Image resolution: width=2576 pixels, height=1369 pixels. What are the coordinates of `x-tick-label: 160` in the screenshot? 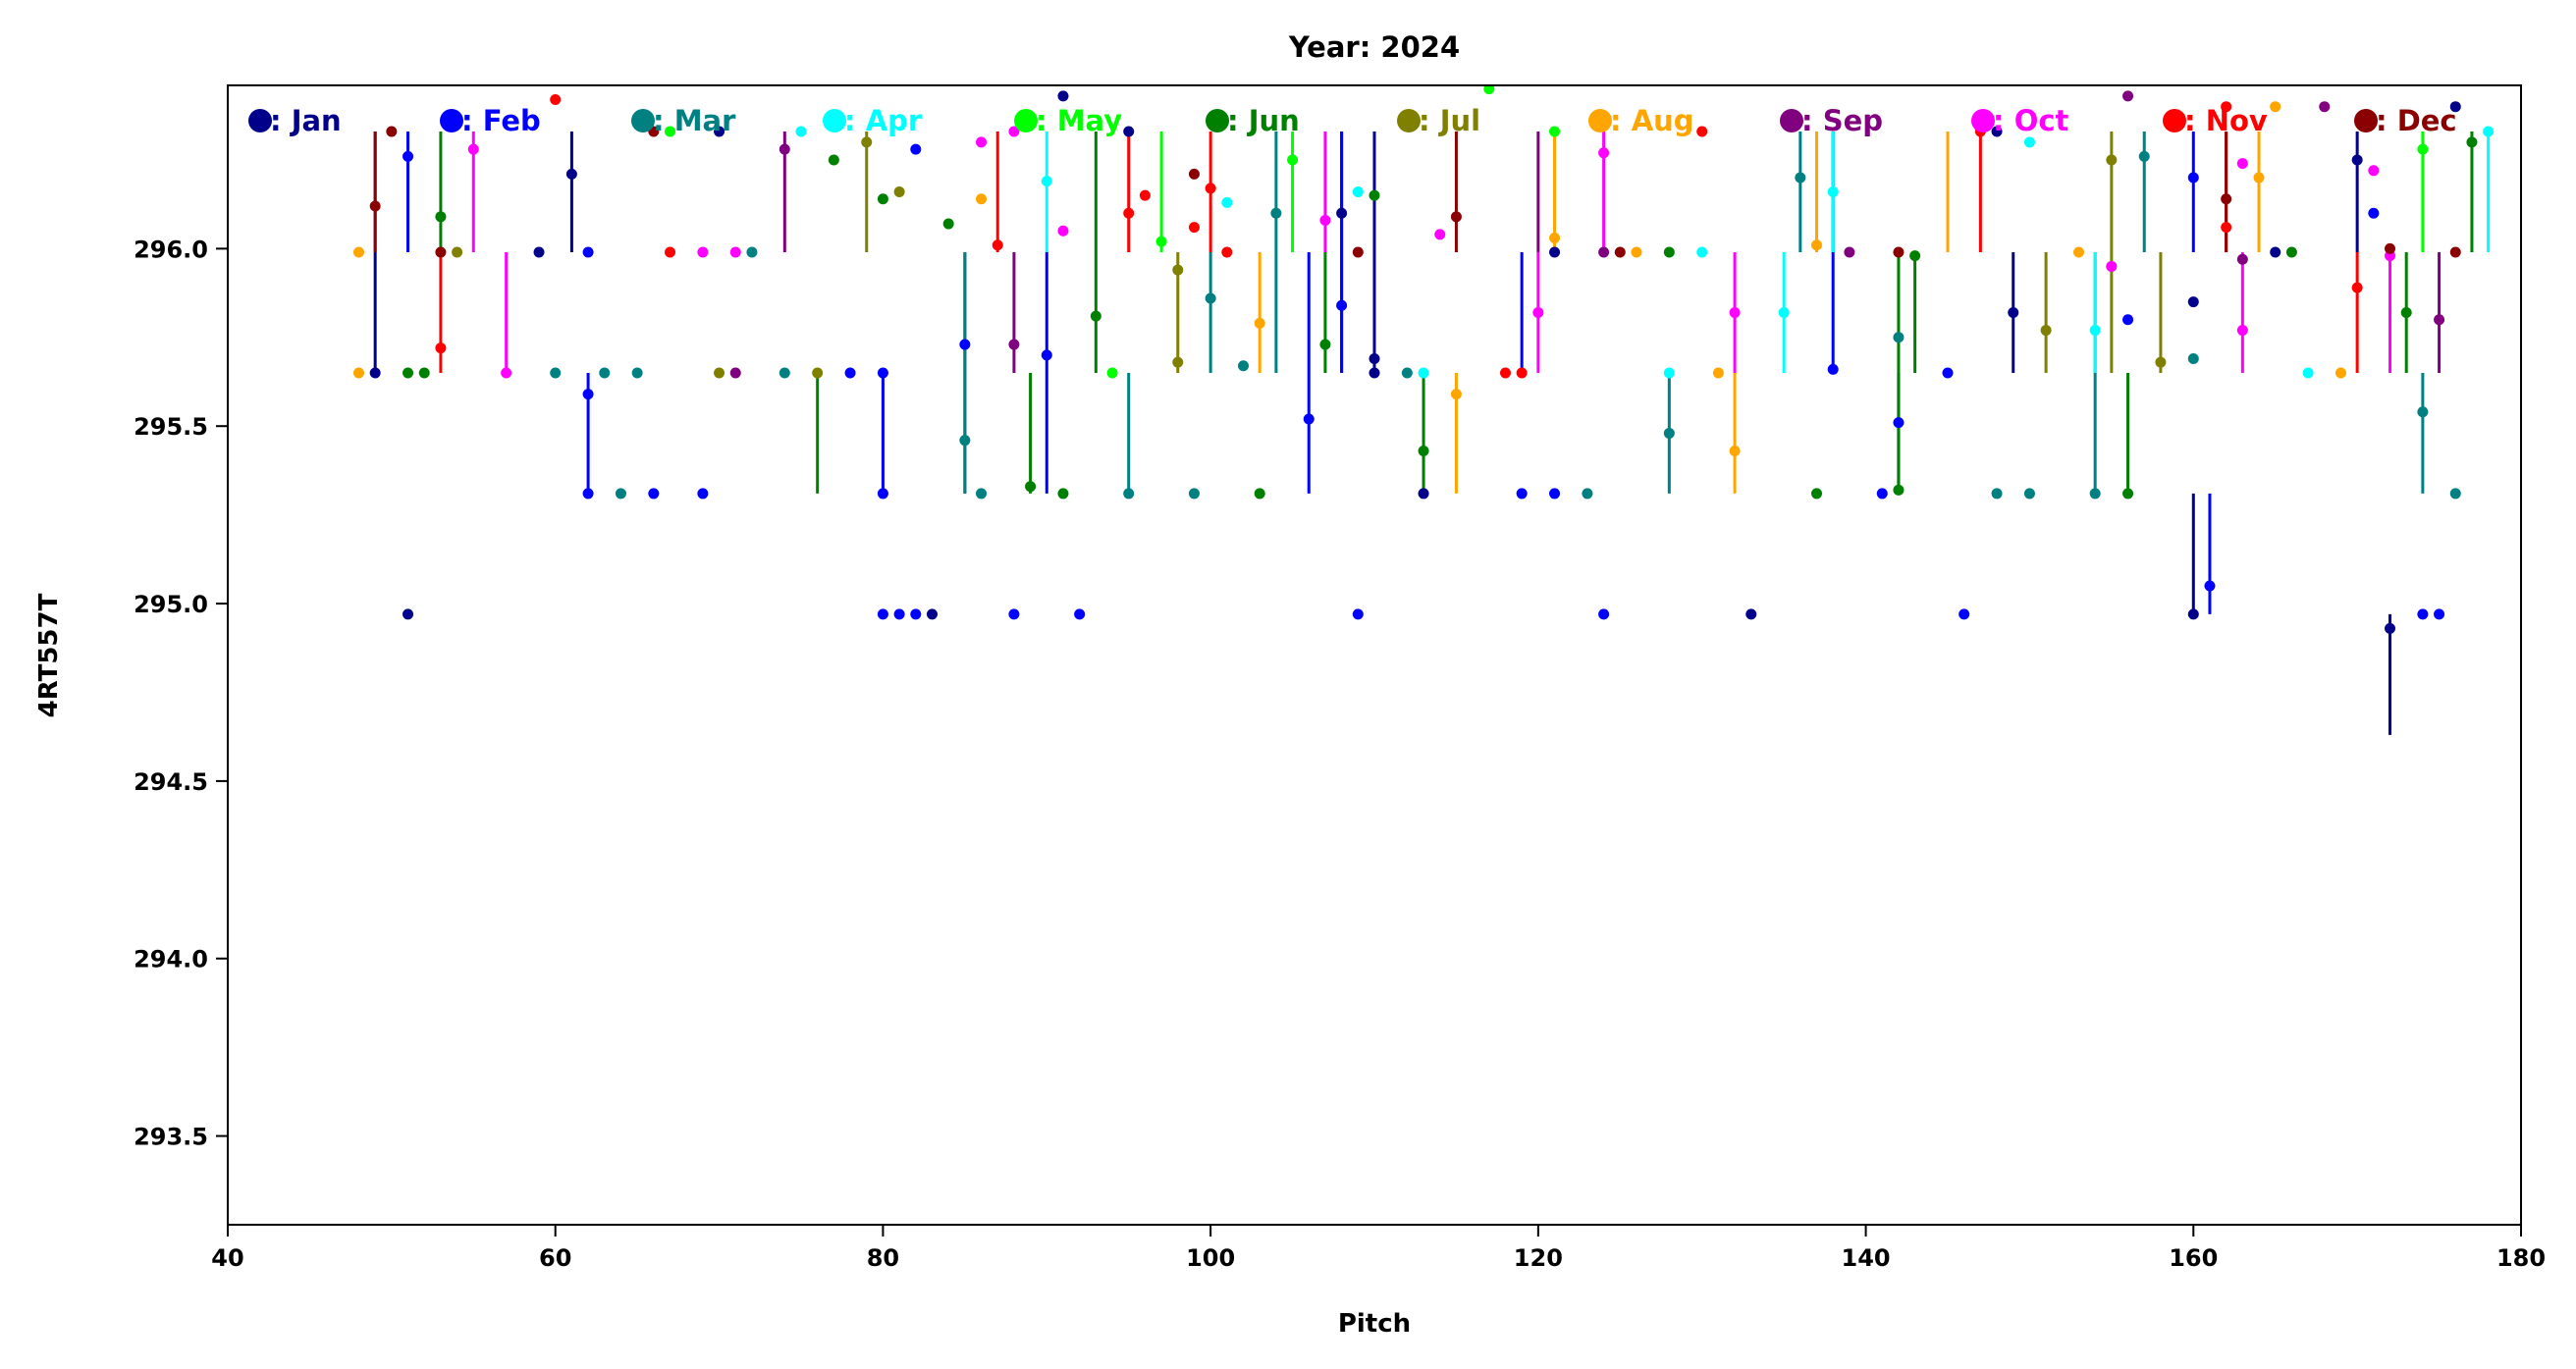 It's located at (2193, 1258).